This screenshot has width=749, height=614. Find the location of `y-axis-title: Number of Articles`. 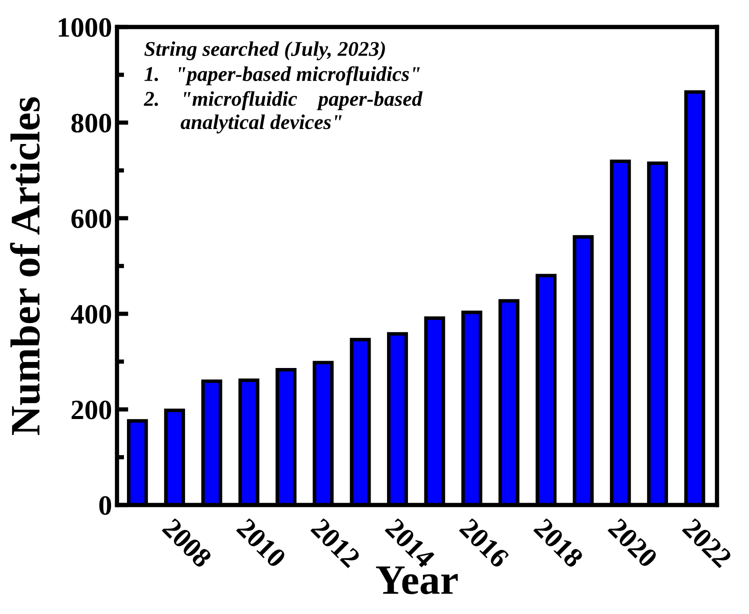

y-axis-title: Number of Articles is located at coordinates (25, 266).